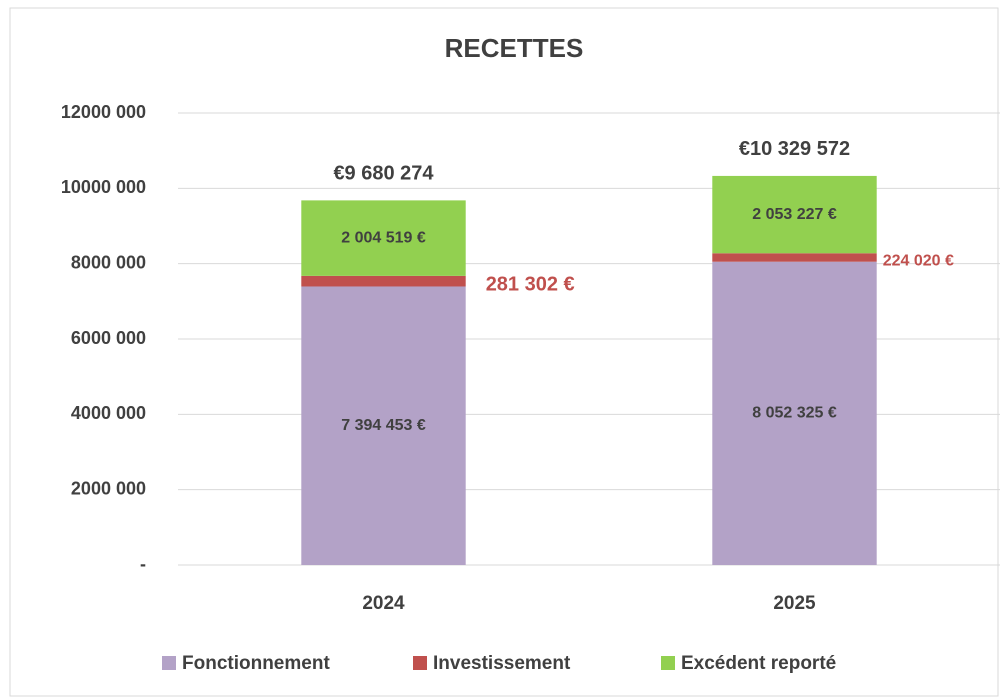 Image resolution: width=1007 pixels, height=699 pixels. I want to click on legend-label: Excédent reporté, so click(758, 663).